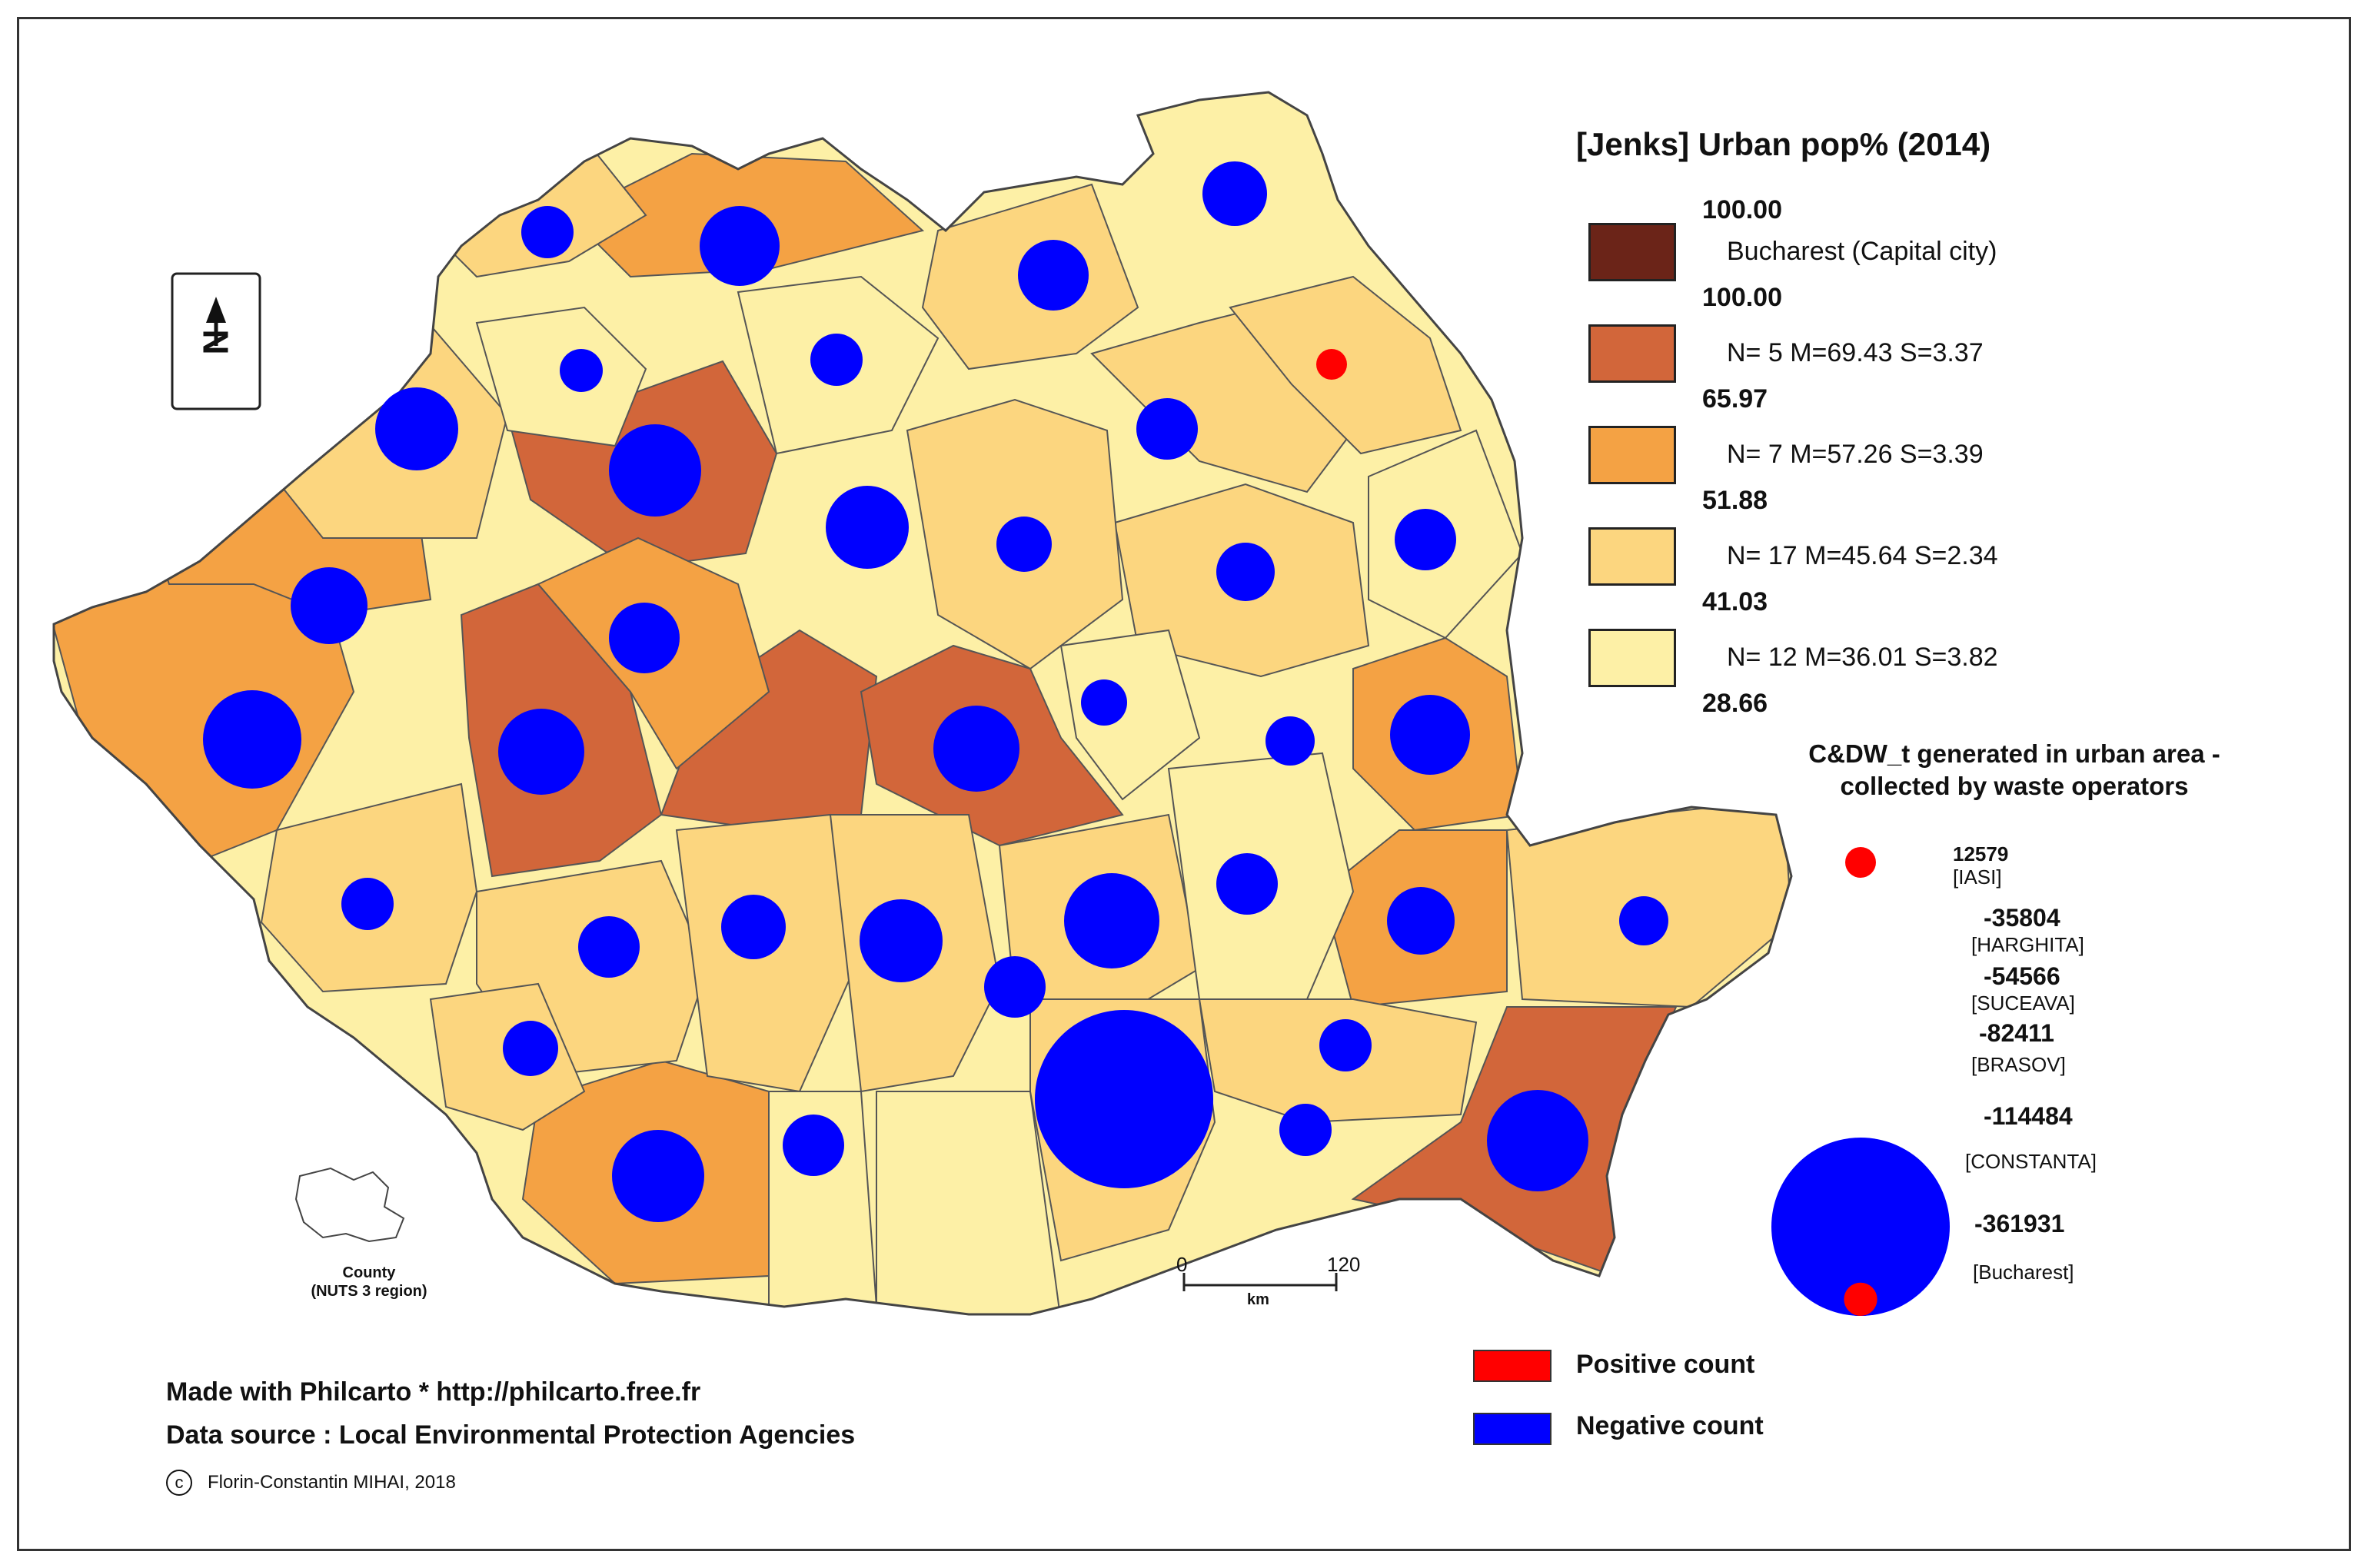  Describe the element at coordinates (332, 1482) in the screenshot. I see `author: Florin-Constantin MIHAI, 2018` at that location.